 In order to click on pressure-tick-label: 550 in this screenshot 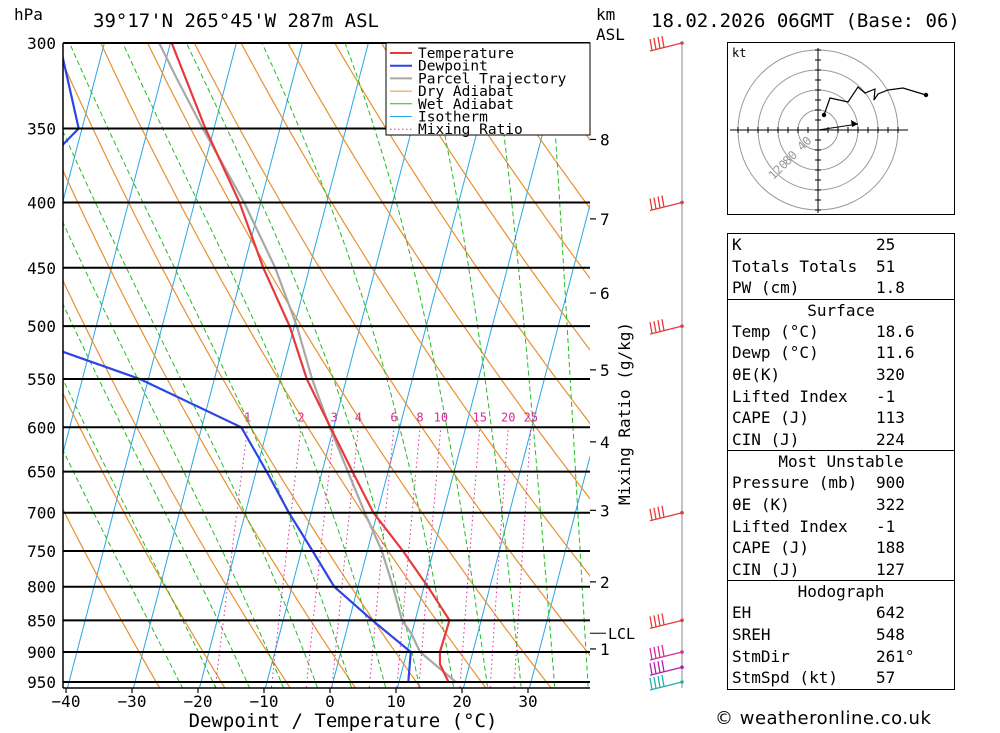, I will do `click(41, 379)`.